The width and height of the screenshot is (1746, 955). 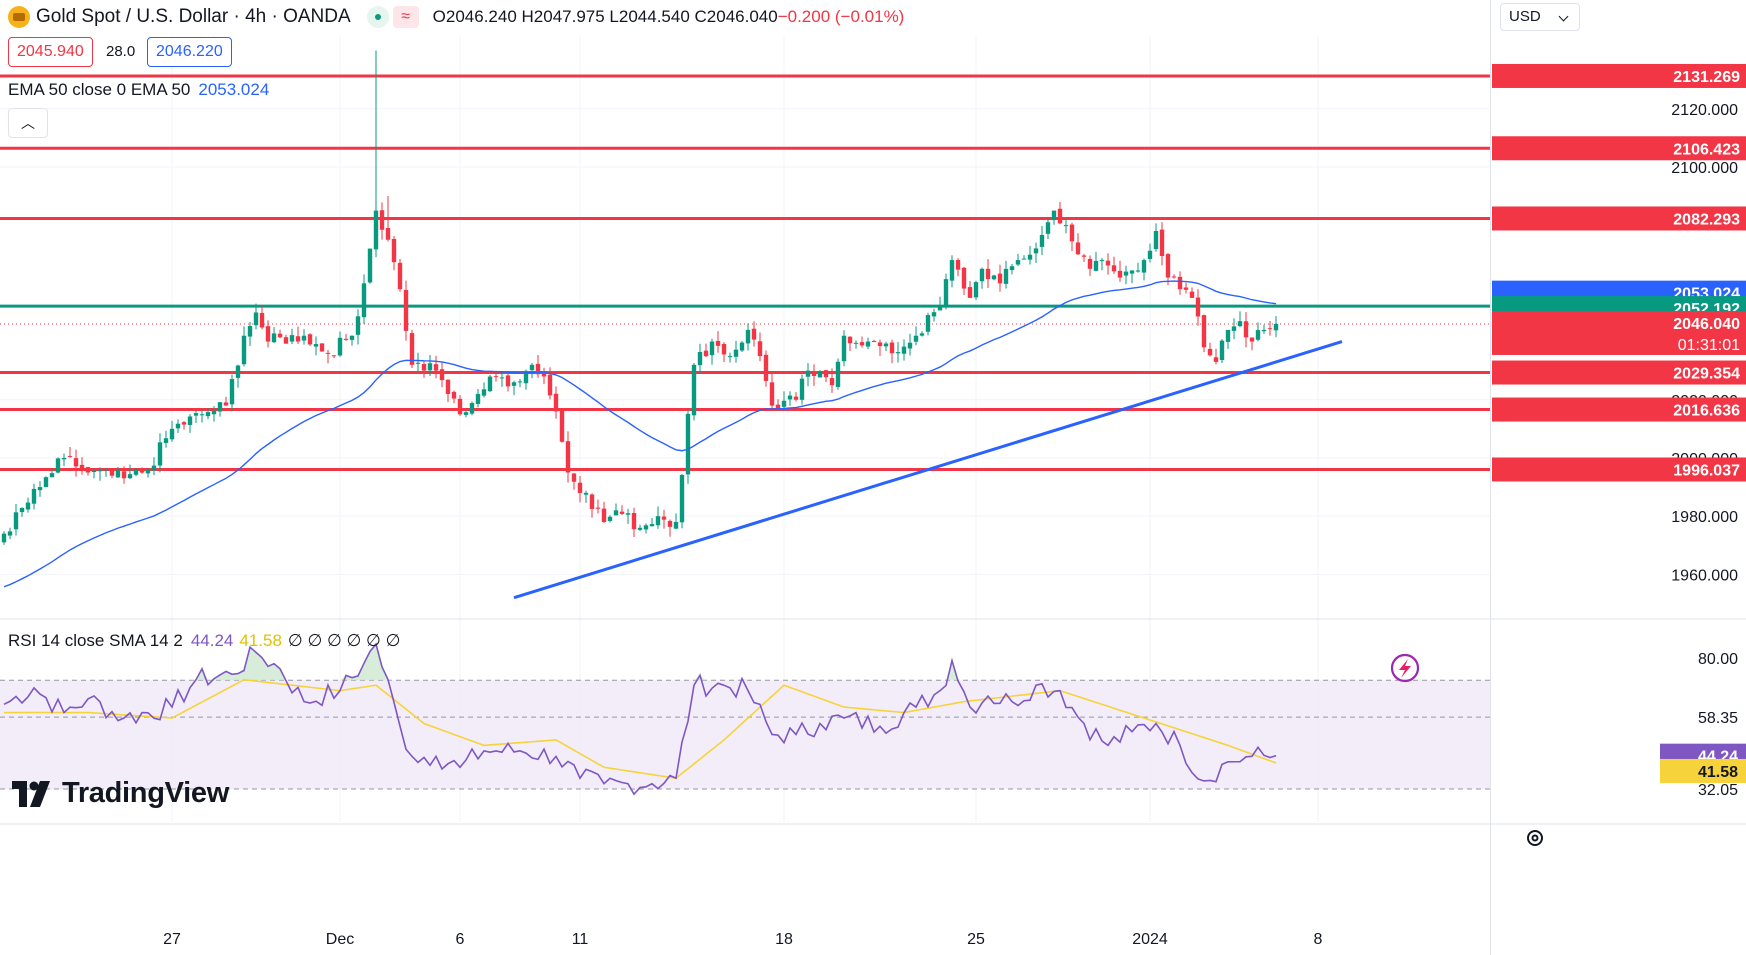 I want to click on tradingview-logo-icon, so click(x=31, y=793).